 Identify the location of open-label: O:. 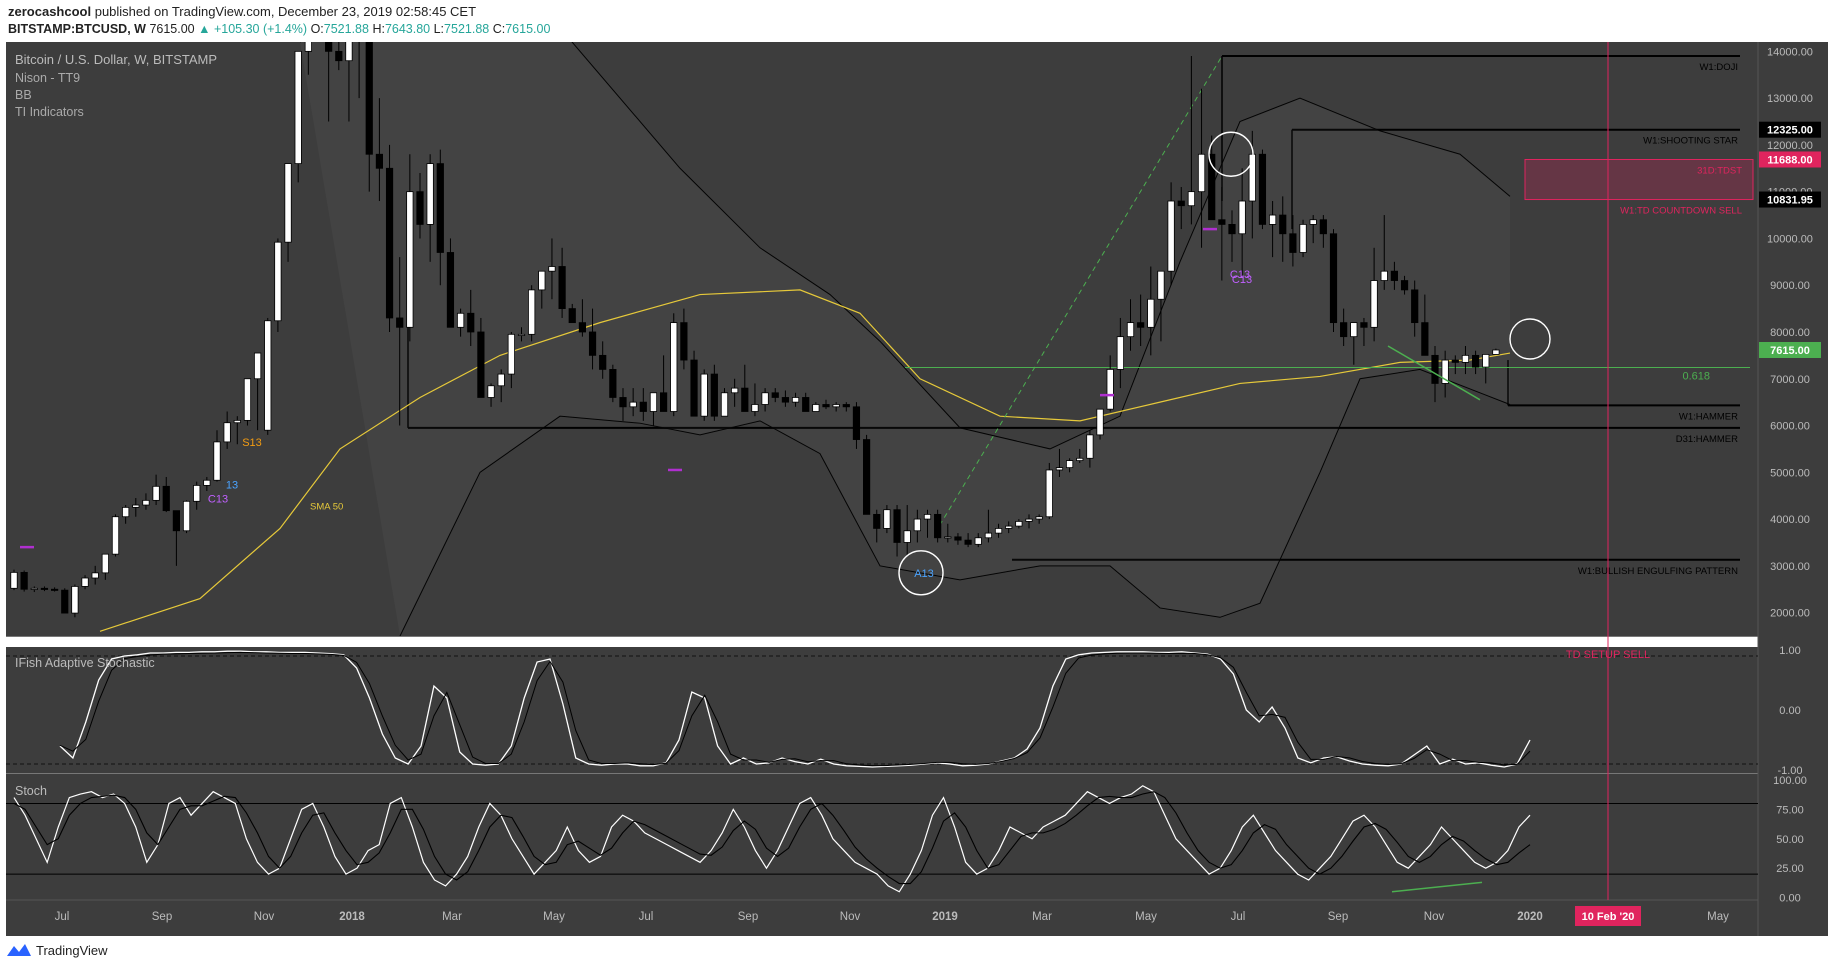
(317, 29).